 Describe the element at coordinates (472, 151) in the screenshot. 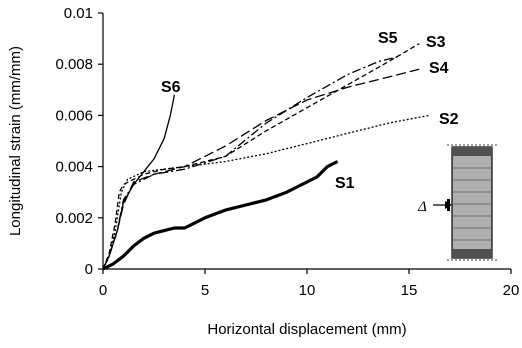

I see `specimen-top-cap` at that location.